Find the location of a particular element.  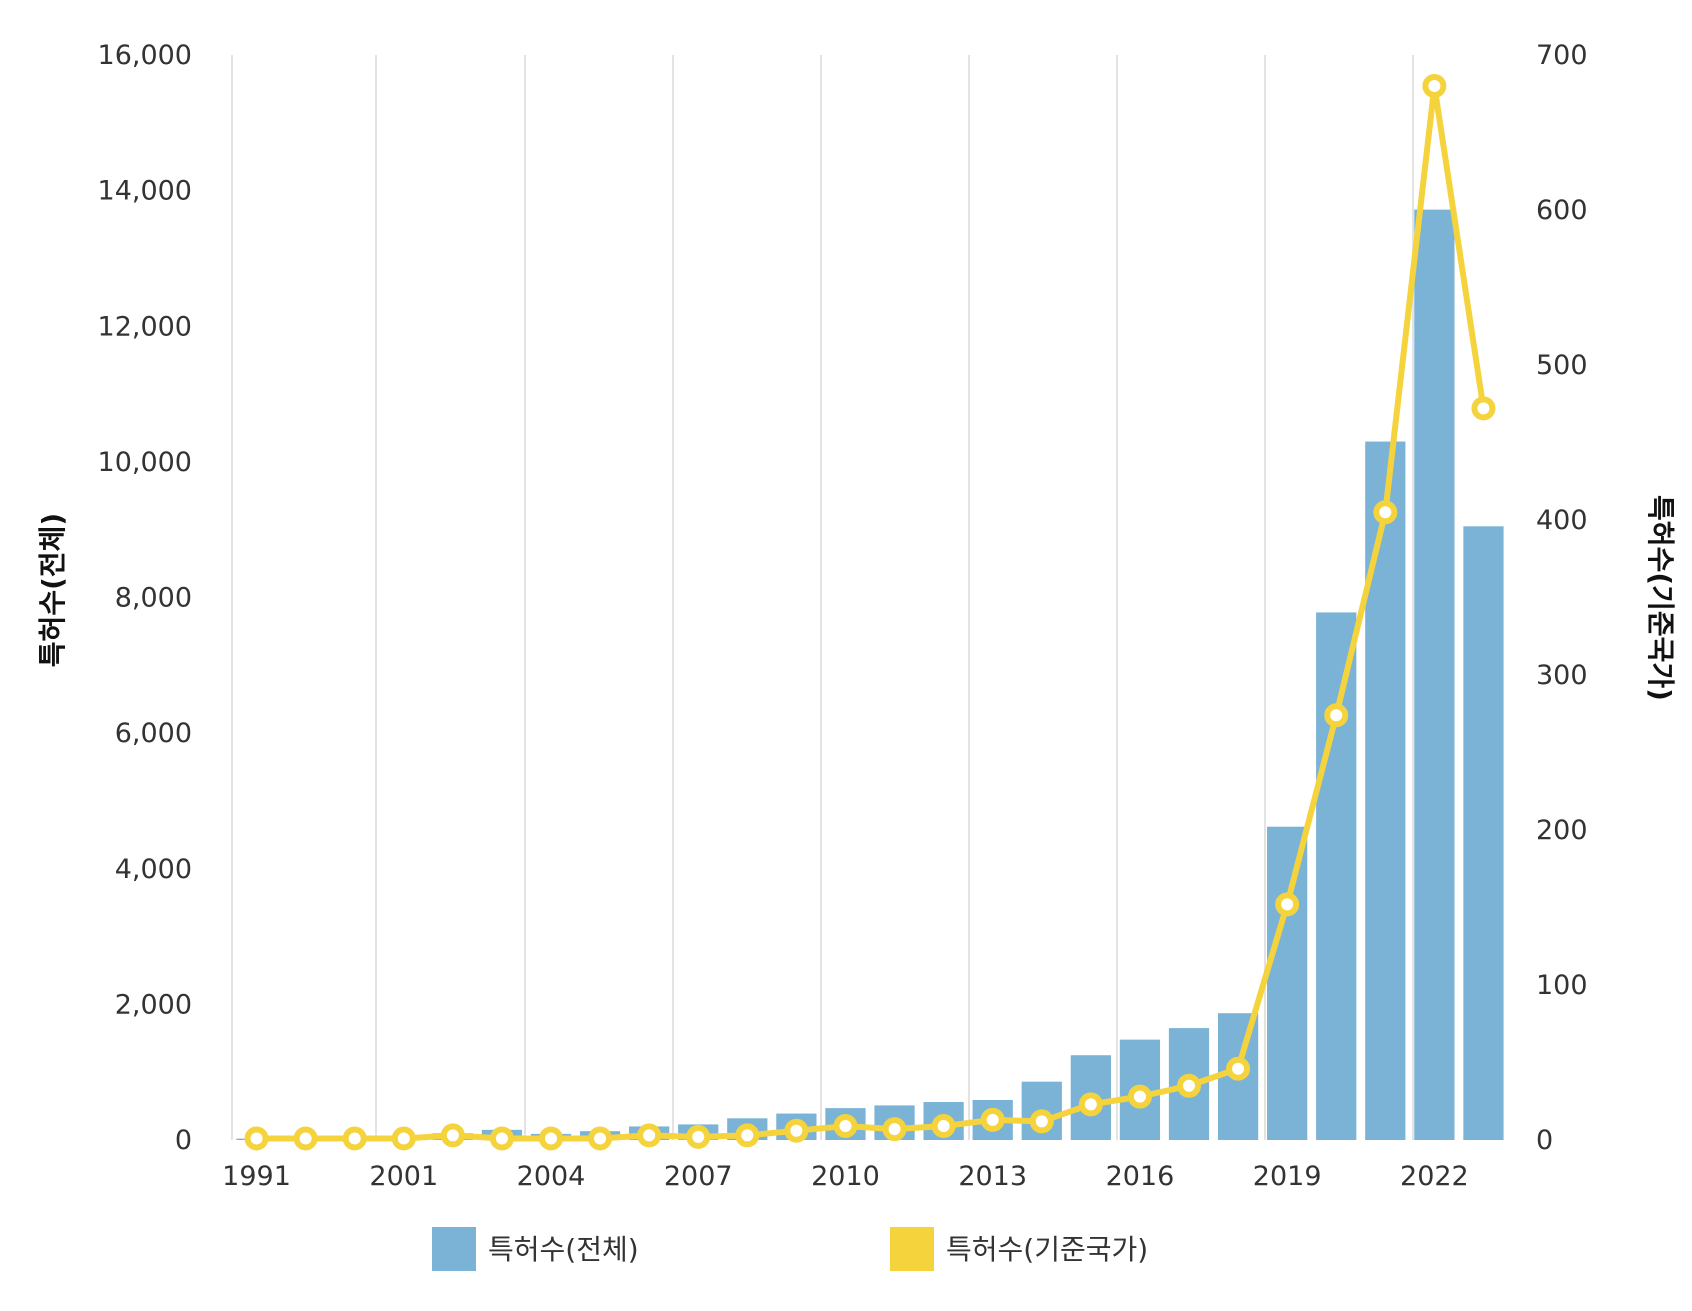

y-right-tick-label: 0 is located at coordinates (1544, 1140).